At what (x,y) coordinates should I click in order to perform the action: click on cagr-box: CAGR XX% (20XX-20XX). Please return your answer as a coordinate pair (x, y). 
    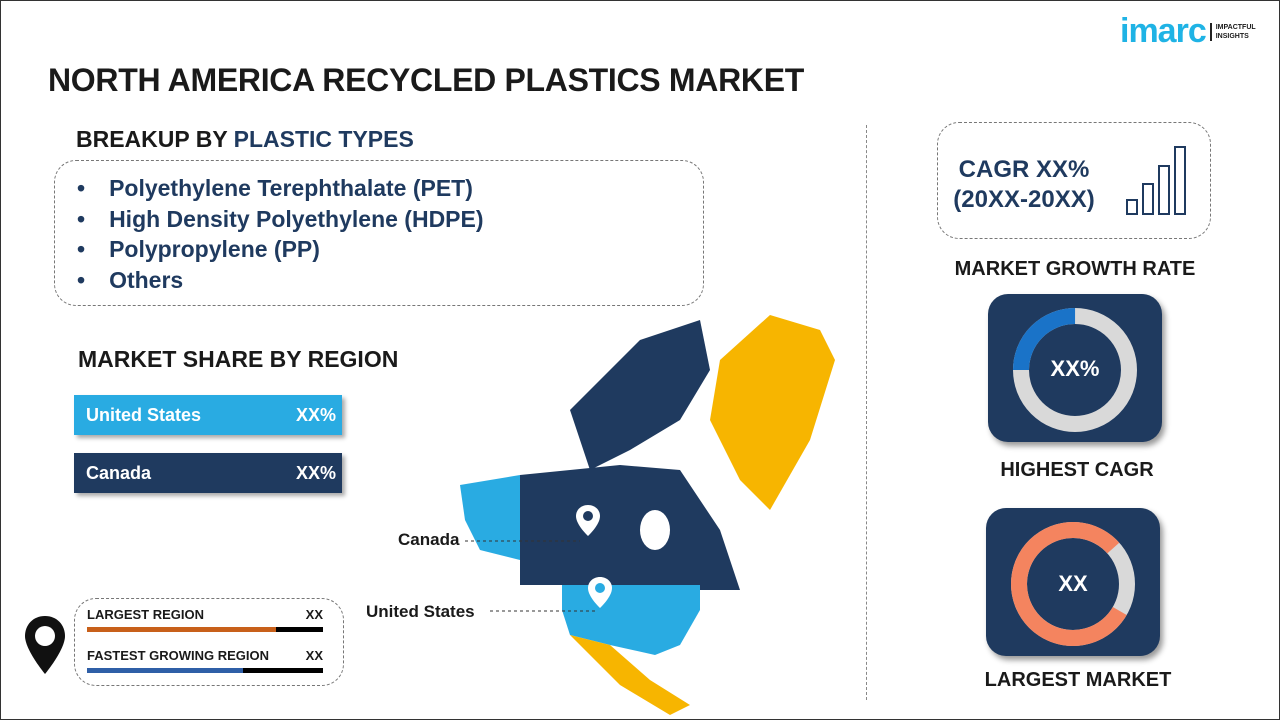
    Looking at the image, I should click on (1074, 180).